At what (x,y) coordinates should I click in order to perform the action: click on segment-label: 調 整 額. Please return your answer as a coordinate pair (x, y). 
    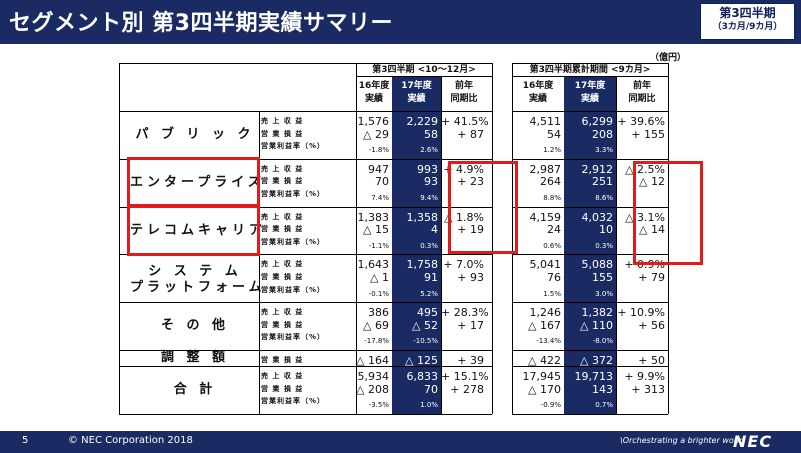
    Looking at the image, I should click on (195, 357).